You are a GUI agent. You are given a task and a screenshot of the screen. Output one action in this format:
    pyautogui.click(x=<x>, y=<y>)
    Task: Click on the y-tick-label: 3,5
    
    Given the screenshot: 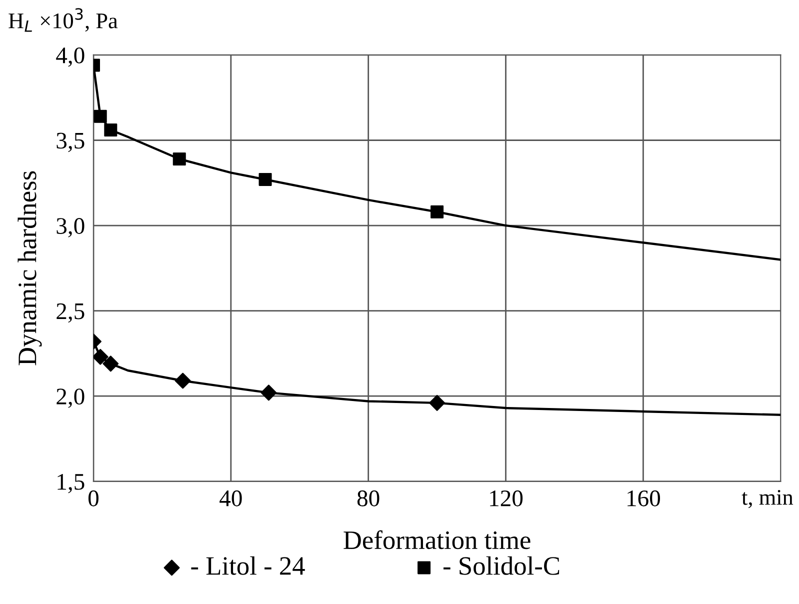 What is the action you would take?
    pyautogui.click(x=70, y=142)
    